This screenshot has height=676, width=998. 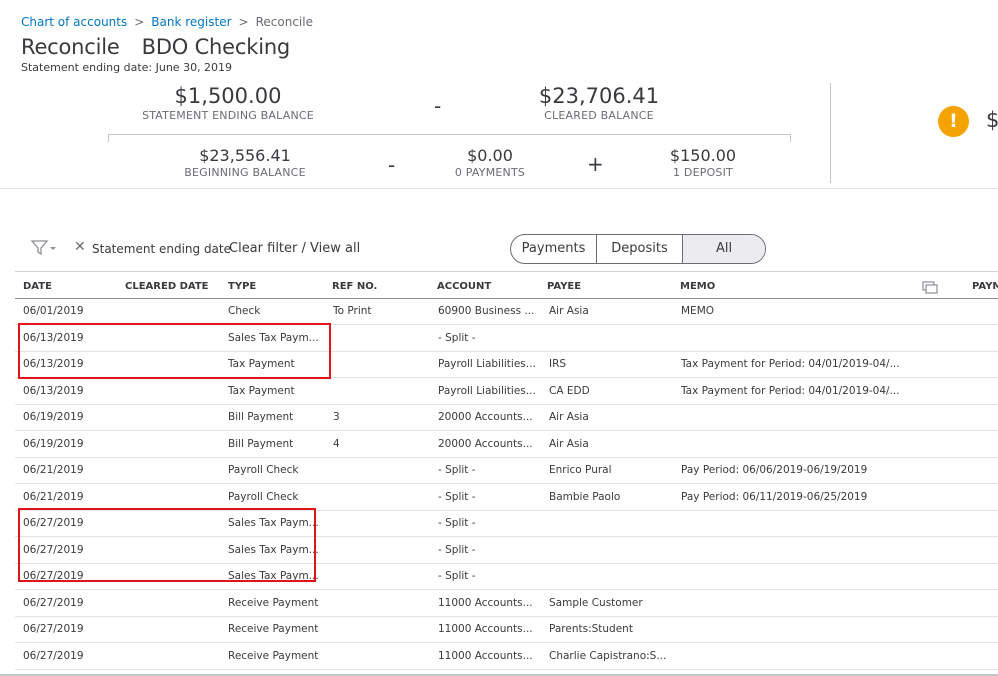 I want to click on page-title: Reconcile BDO Checking, so click(x=155, y=47).